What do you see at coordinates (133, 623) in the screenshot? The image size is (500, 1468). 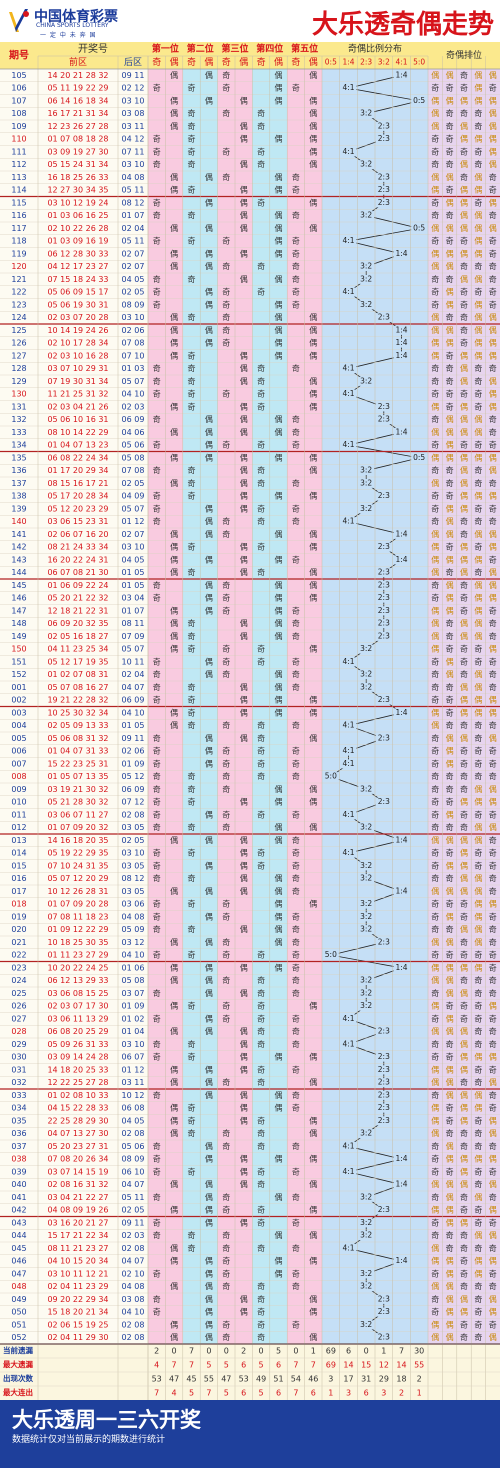 I see `row-back-numbers: 08 11` at bounding box center [133, 623].